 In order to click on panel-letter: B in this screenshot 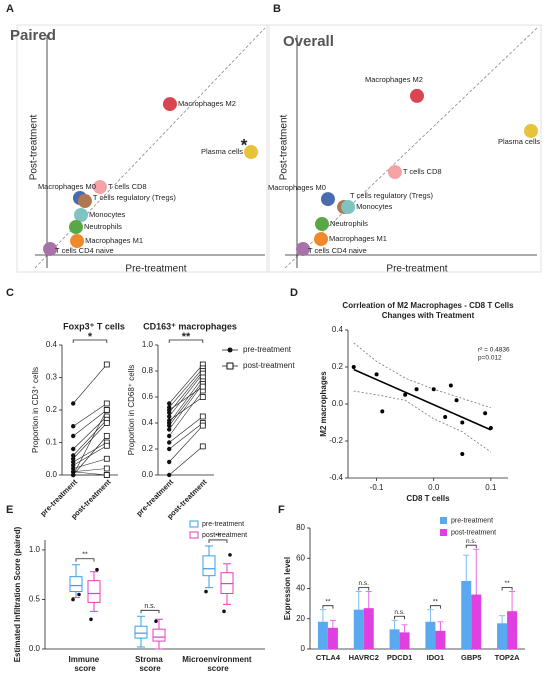, I will do `click(277, 9)`.